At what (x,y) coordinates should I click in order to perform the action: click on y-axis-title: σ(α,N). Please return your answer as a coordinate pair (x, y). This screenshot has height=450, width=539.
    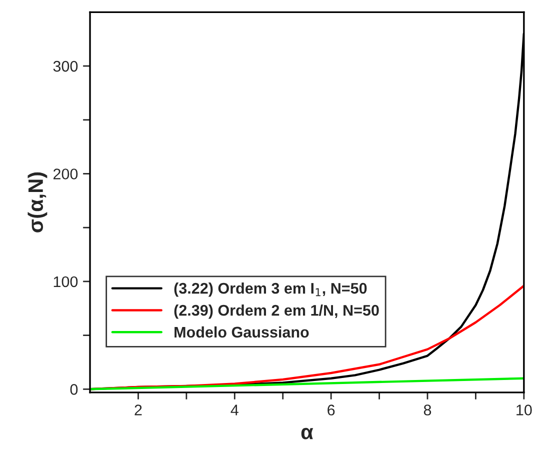
    Looking at the image, I should click on (38, 202).